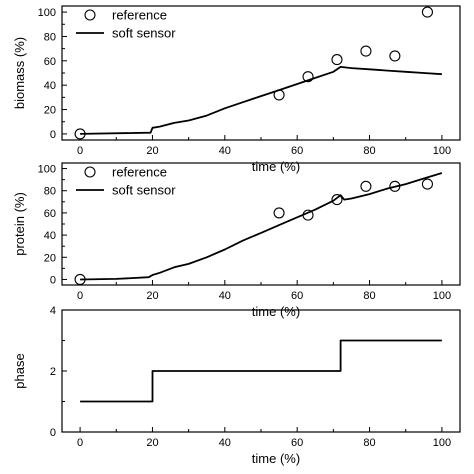 This screenshot has height=474, width=474. What do you see at coordinates (225, 296) in the screenshot?
I see `protein-x-tick-label: 40` at bounding box center [225, 296].